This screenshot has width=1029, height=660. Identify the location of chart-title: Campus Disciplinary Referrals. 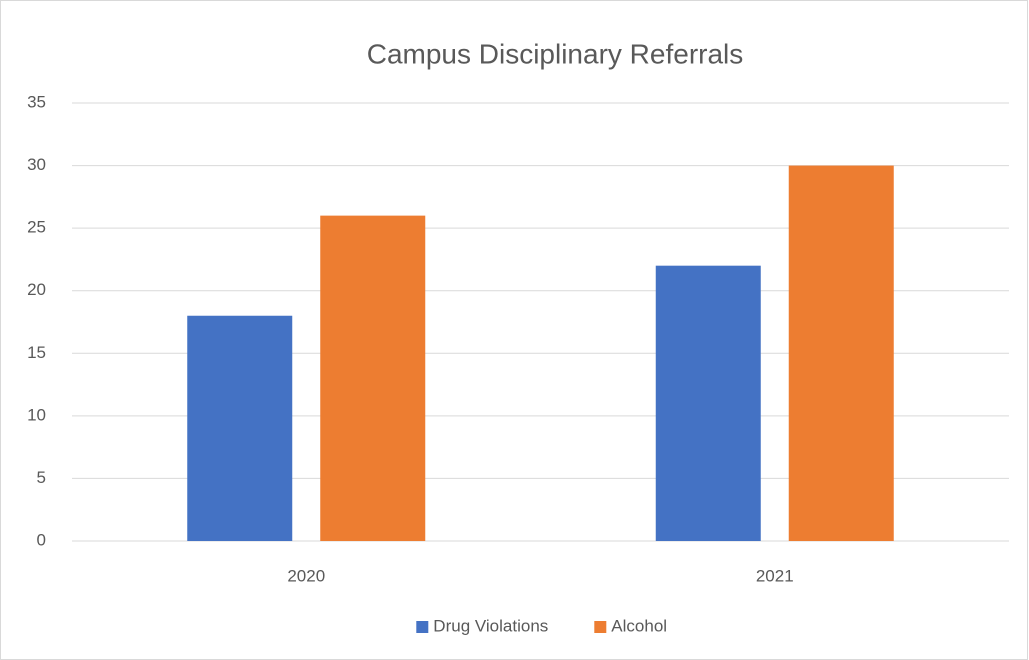
(555, 53).